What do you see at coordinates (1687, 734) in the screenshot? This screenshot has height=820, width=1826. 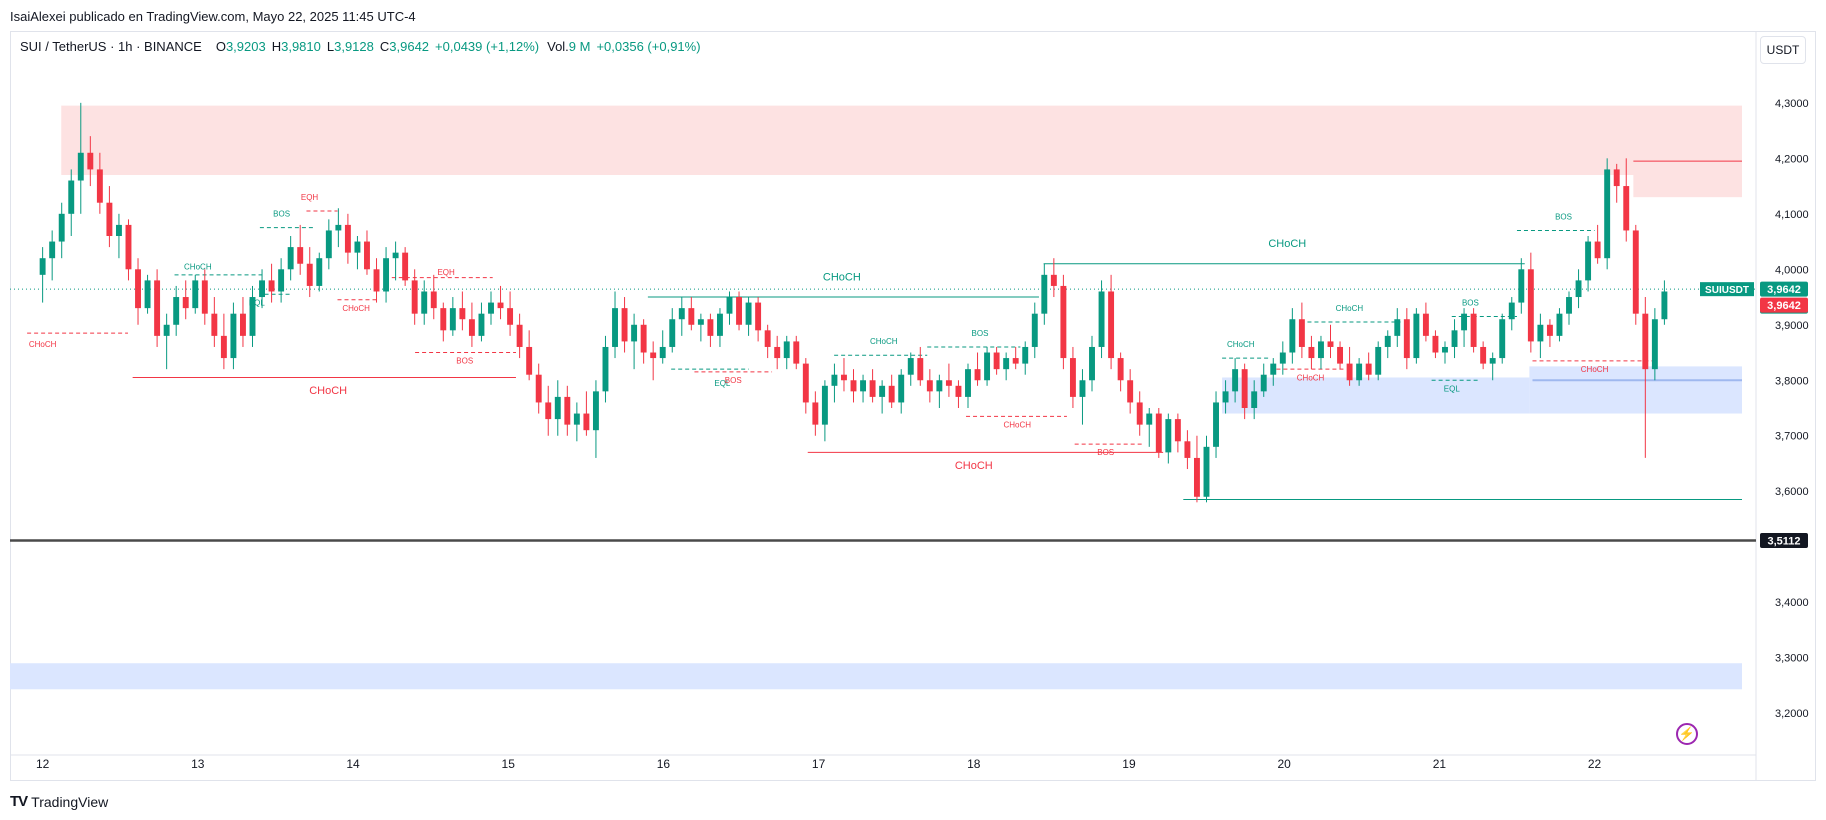 I see `lightning-icon: ⚡` at bounding box center [1687, 734].